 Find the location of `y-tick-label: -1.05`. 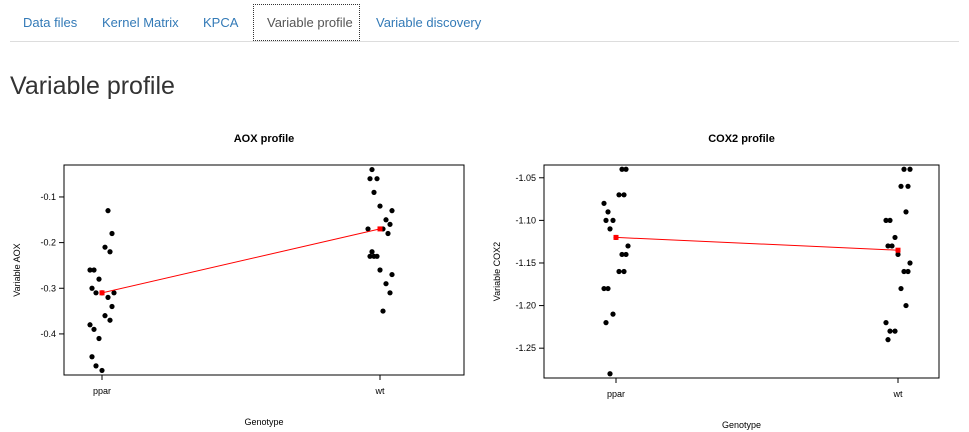

y-tick-label: -1.05 is located at coordinates (525, 178).